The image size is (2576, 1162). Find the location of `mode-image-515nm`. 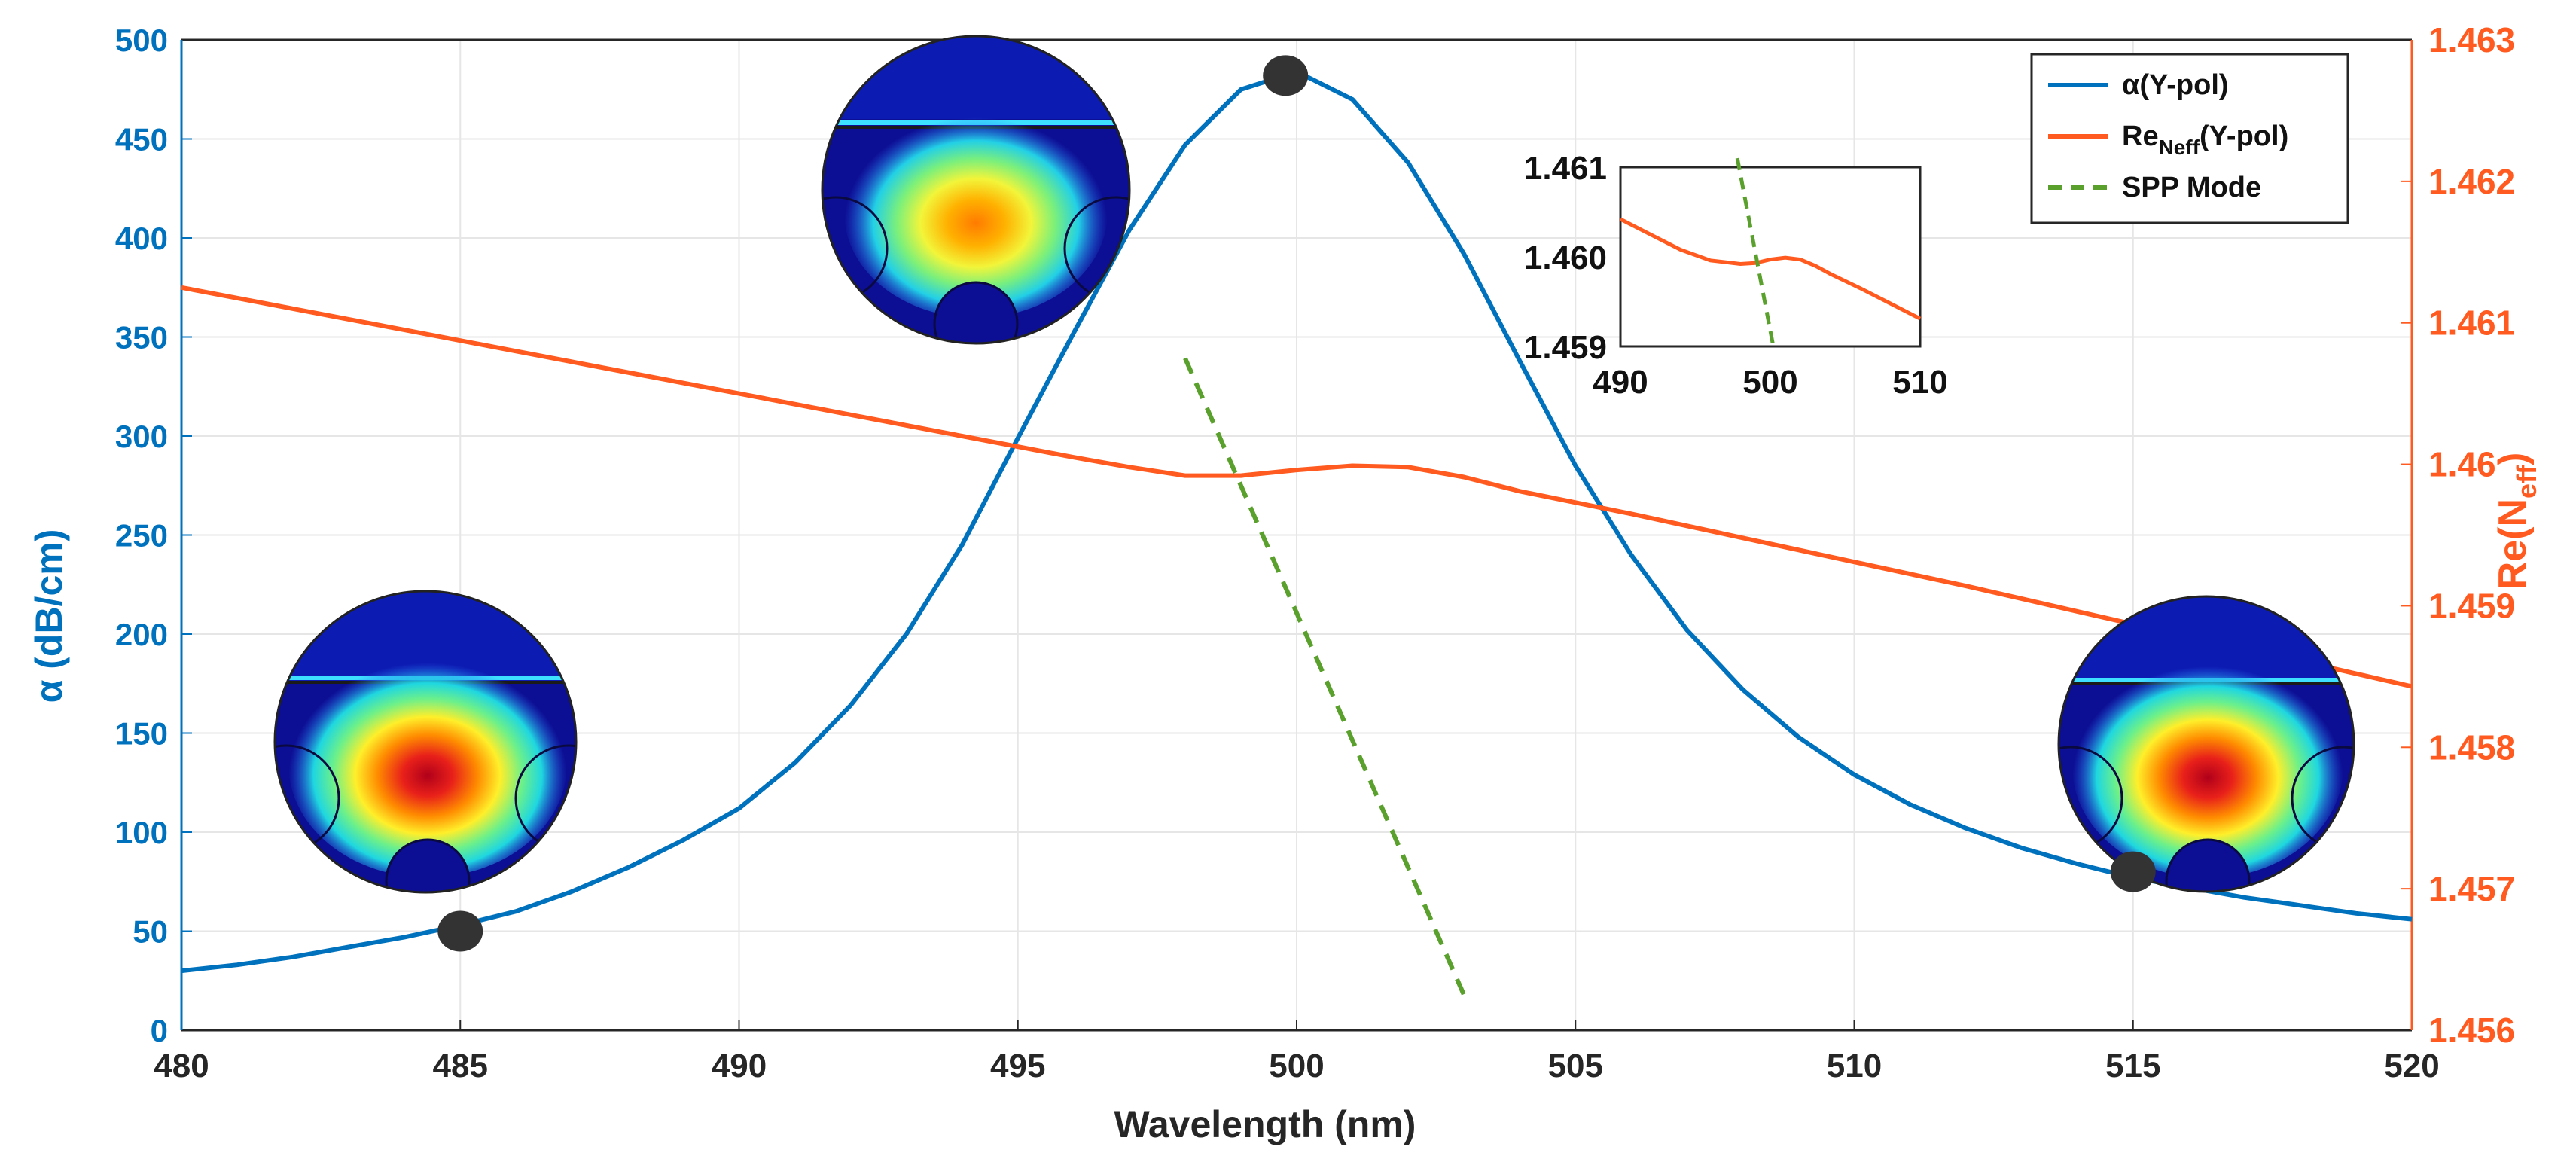

mode-image-515nm is located at coordinates (2206, 744).